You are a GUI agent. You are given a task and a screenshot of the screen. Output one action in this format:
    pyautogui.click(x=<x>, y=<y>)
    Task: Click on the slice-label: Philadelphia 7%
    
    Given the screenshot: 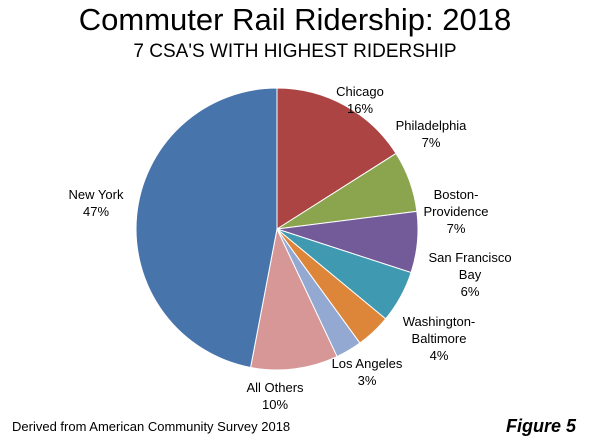 What is the action you would take?
    pyautogui.click(x=432, y=134)
    